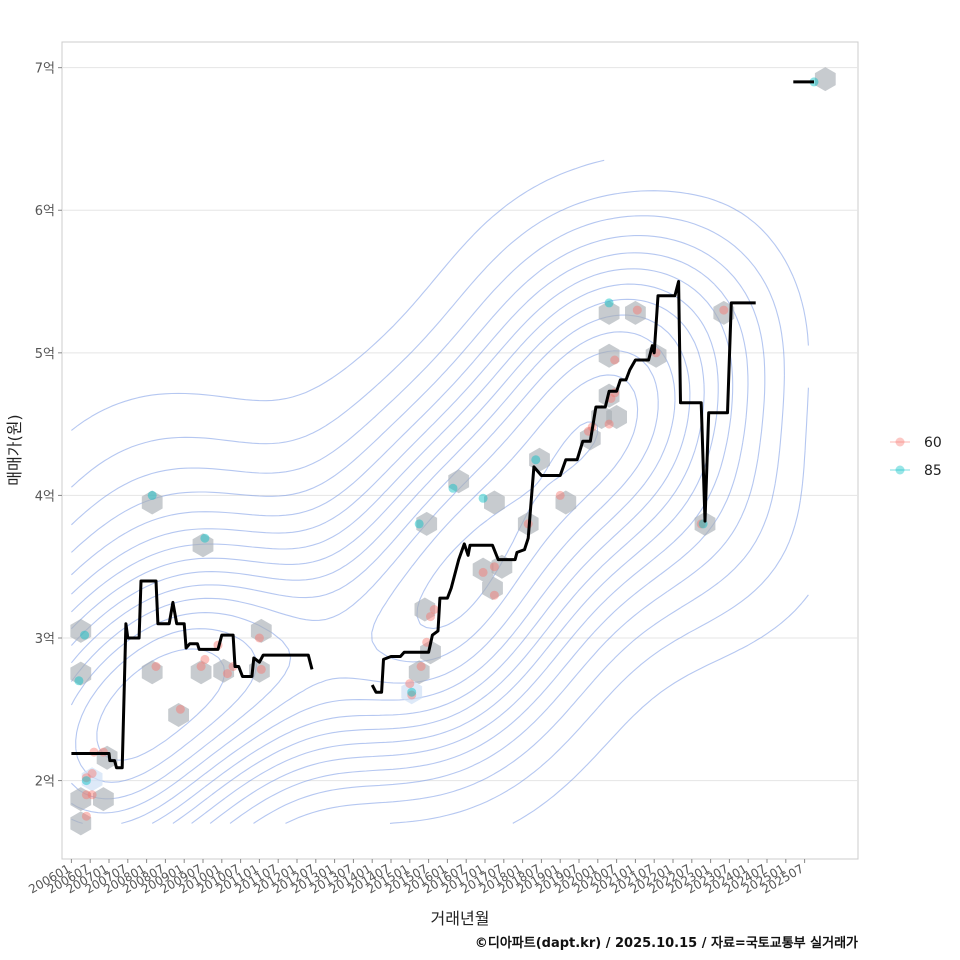 Image resolution: width=960 pixels, height=960 pixels. I want to click on legend-key-60-dot, so click(900, 442).